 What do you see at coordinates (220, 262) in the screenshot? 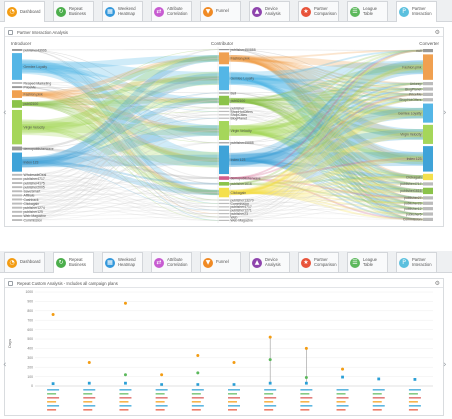
I see `bottom-tab-4: ▼ Funnel` at bounding box center [220, 262].